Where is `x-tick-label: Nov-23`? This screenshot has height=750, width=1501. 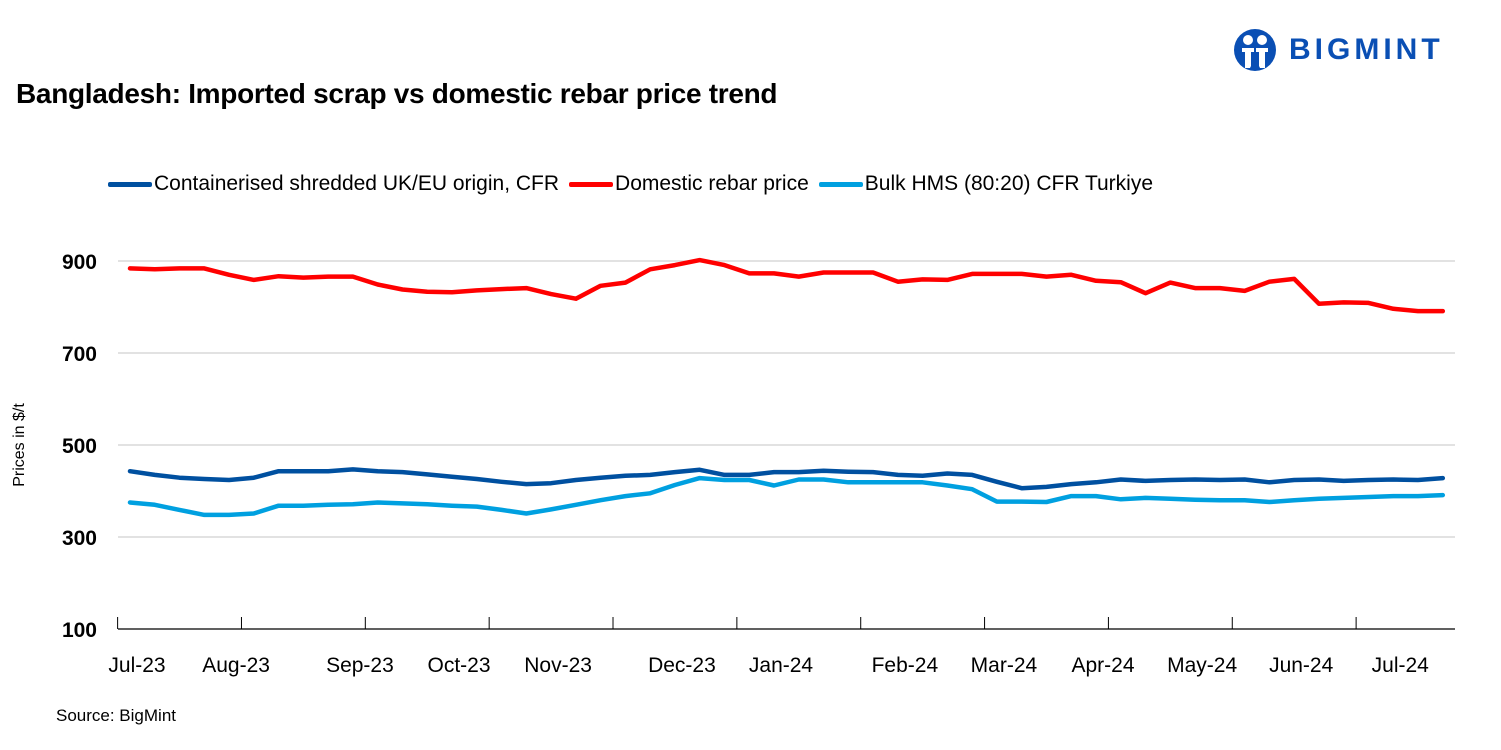 x-tick-label: Nov-23 is located at coordinates (558, 665).